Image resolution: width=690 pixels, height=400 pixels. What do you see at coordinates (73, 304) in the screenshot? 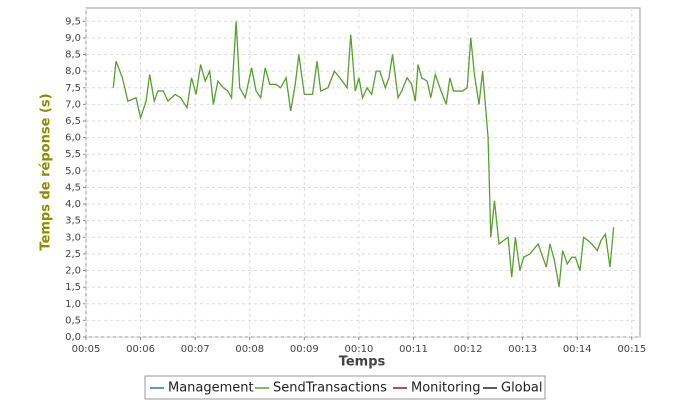
I see `y-tick-label: 1,0` at bounding box center [73, 304].